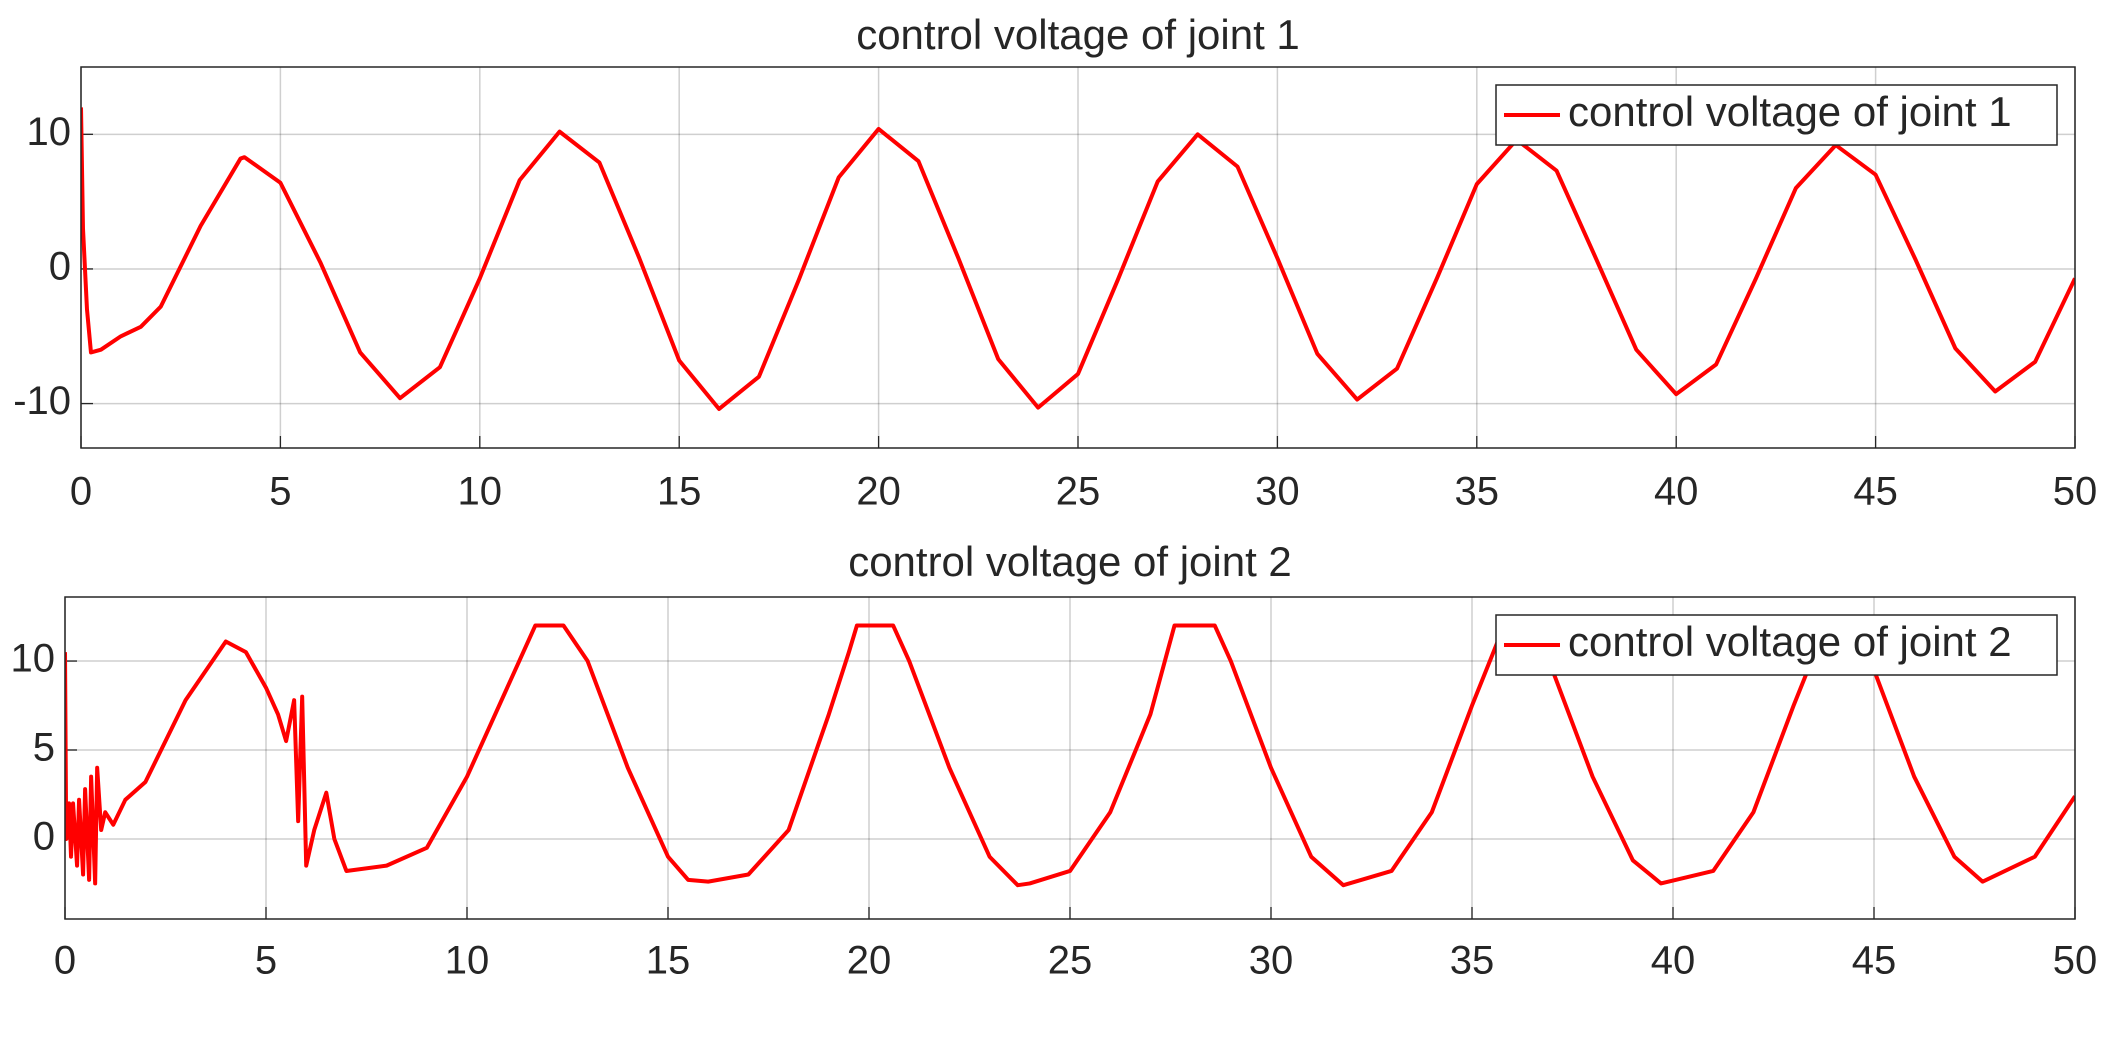 The height and width of the screenshot is (1055, 2109). I want to click on legend: control voltage of joint 2, so click(1776, 645).